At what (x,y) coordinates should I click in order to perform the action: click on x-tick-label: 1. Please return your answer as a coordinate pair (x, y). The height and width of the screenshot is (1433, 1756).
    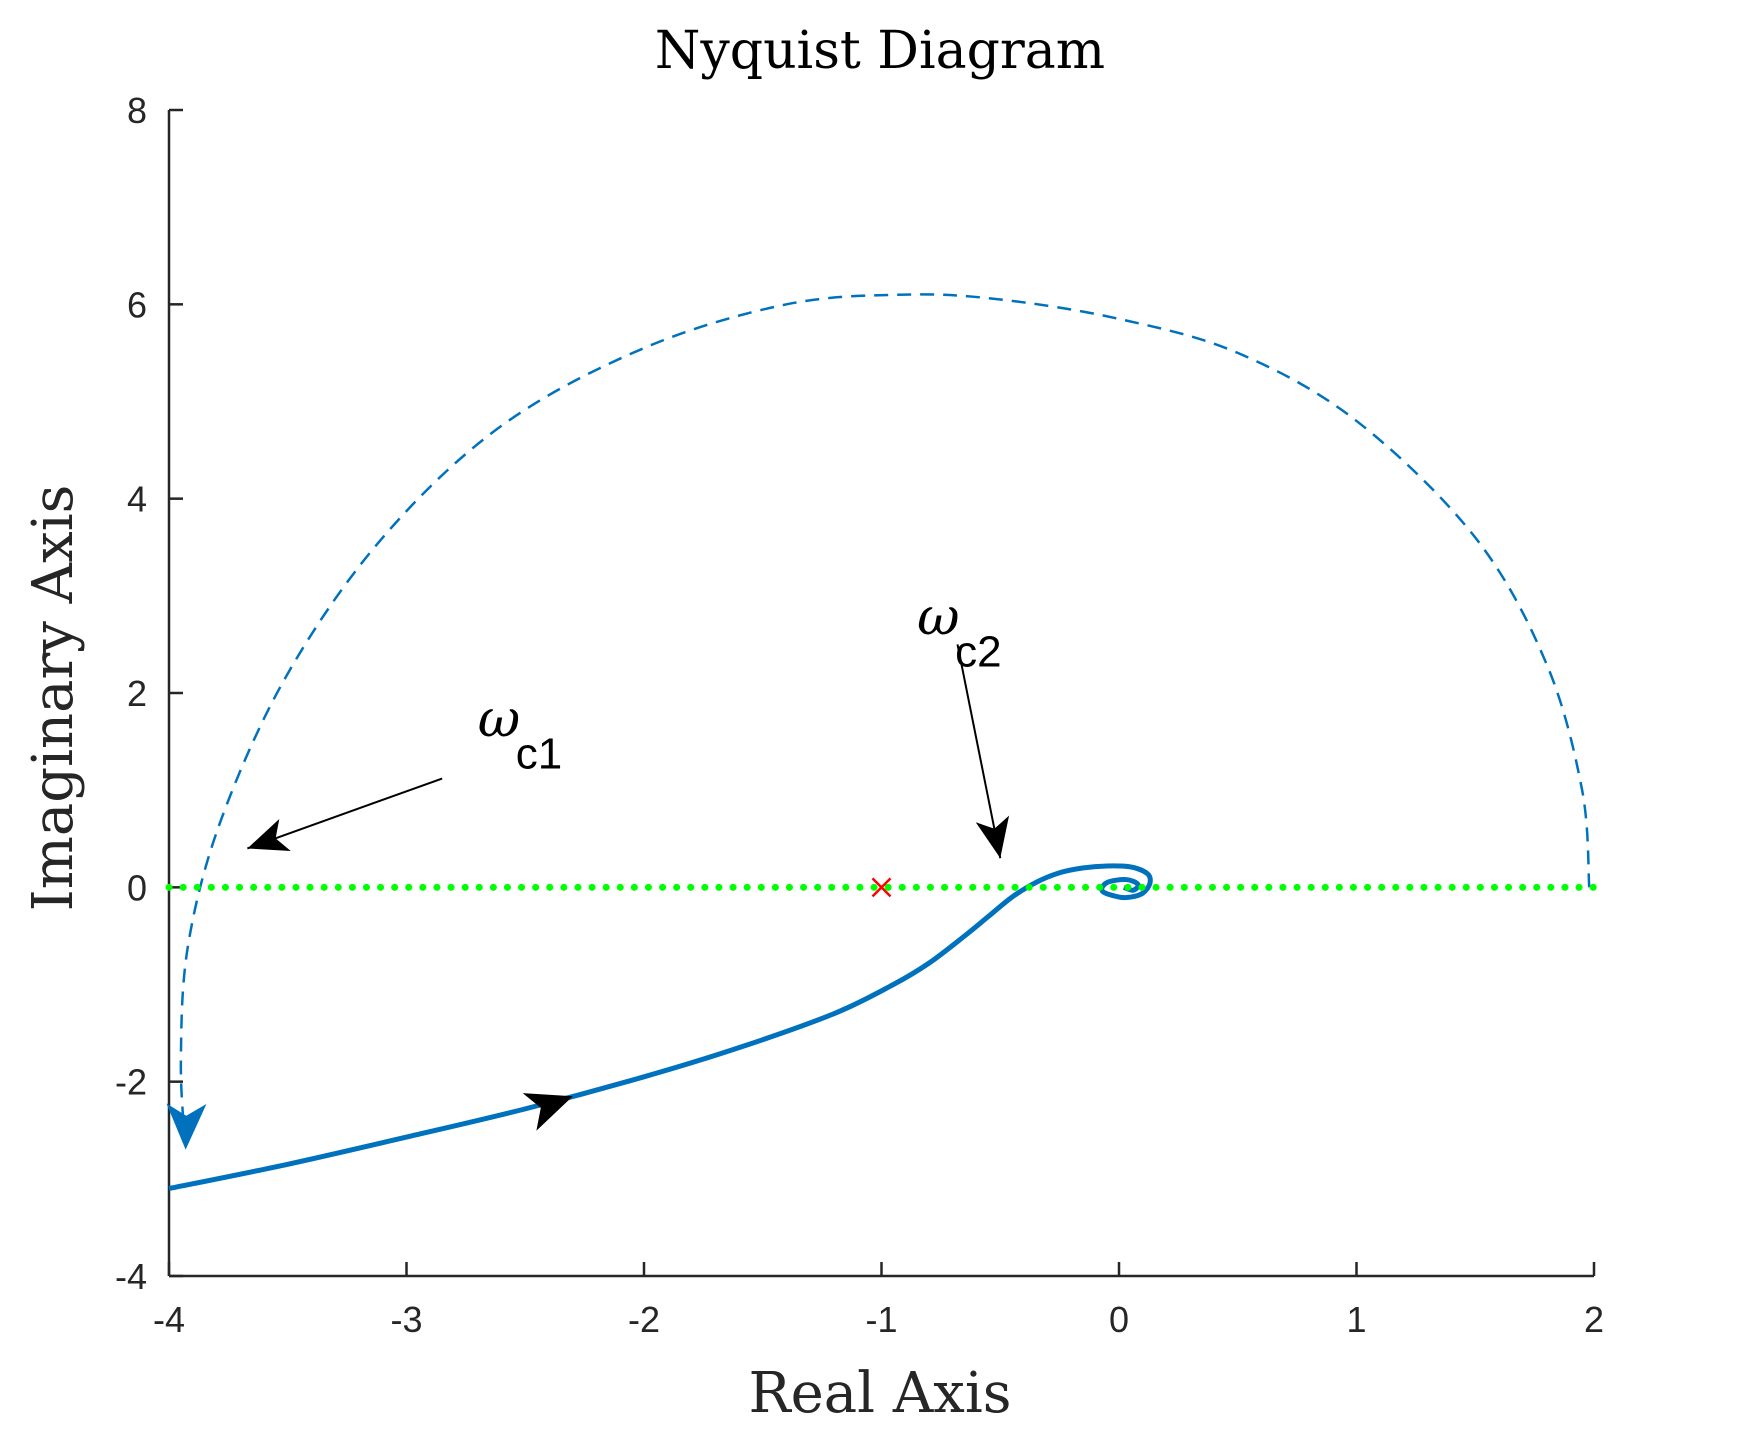
    Looking at the image, I should click on (1356, 1319).